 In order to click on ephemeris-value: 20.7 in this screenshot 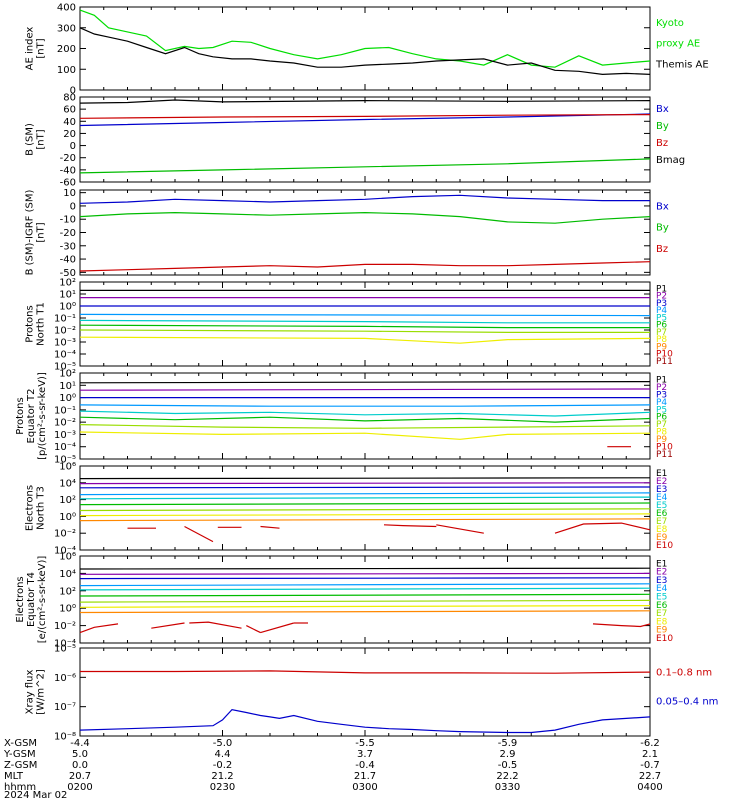, I will do `click(80, 776)`.